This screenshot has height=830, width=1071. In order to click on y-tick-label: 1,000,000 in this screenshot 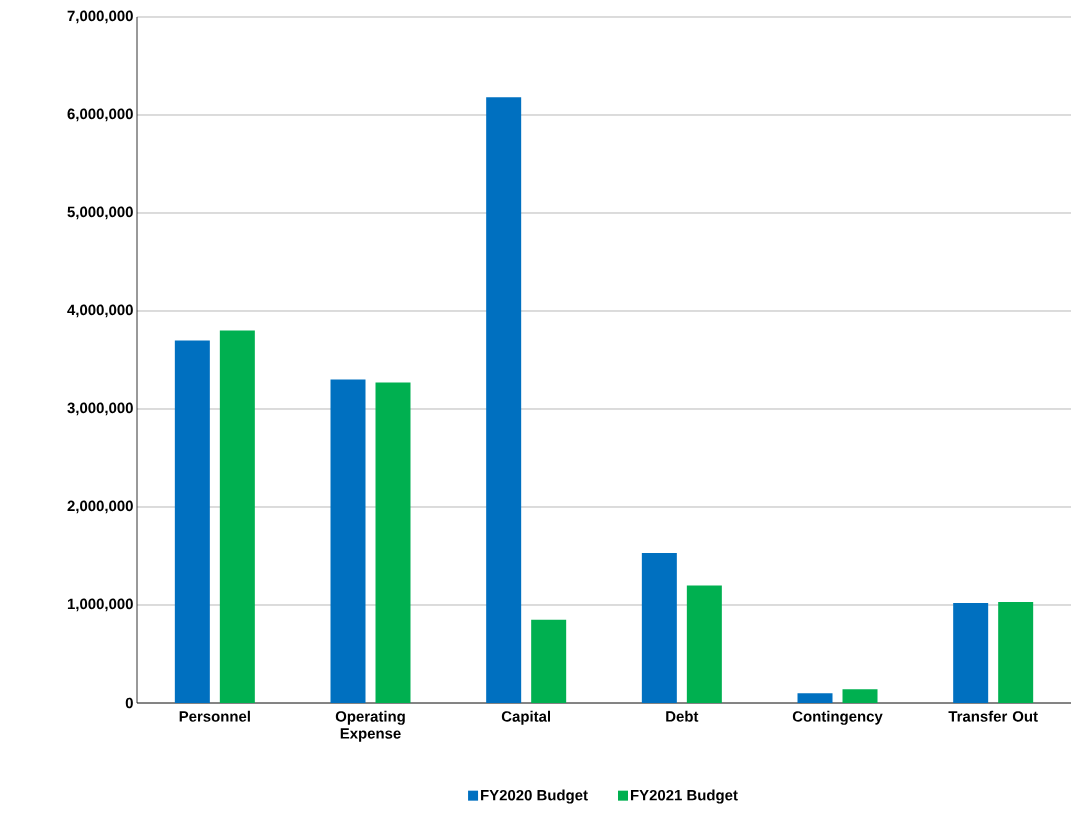, I will do `click(100, 605)`.